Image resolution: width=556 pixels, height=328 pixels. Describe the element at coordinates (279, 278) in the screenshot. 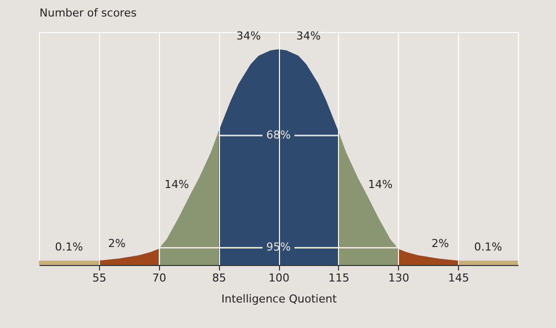

I see `x-tick-label: 100` at that location.